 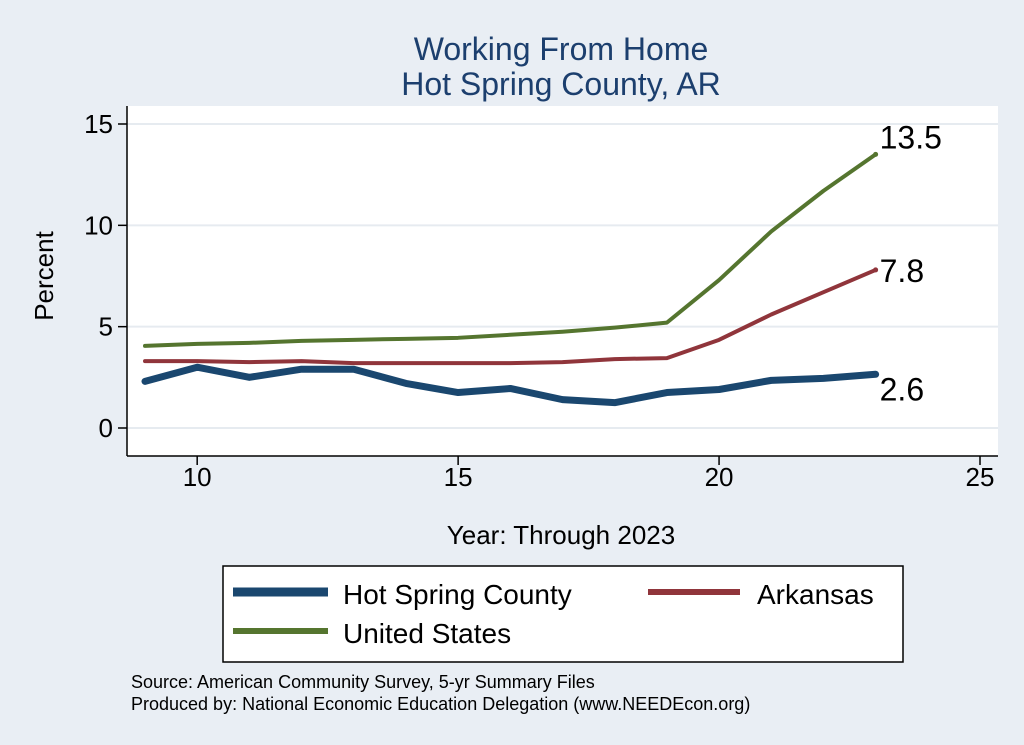 I want to click on y-tick-label: 0, so click(x=106, y=428).